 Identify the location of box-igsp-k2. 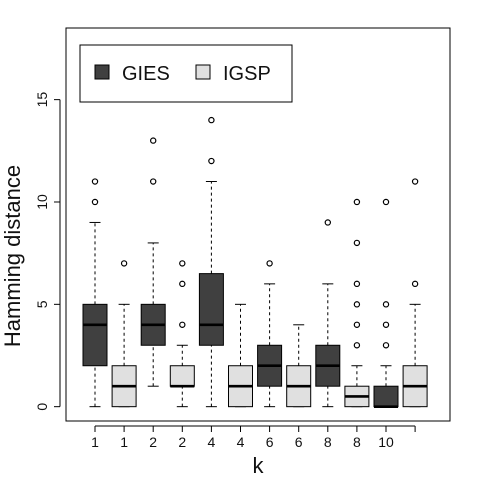
(182, 334).